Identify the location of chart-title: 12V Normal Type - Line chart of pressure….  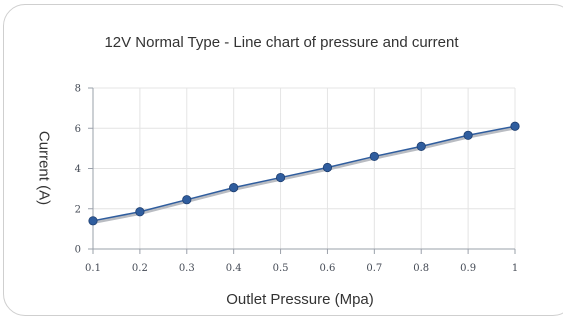
(281, 42).